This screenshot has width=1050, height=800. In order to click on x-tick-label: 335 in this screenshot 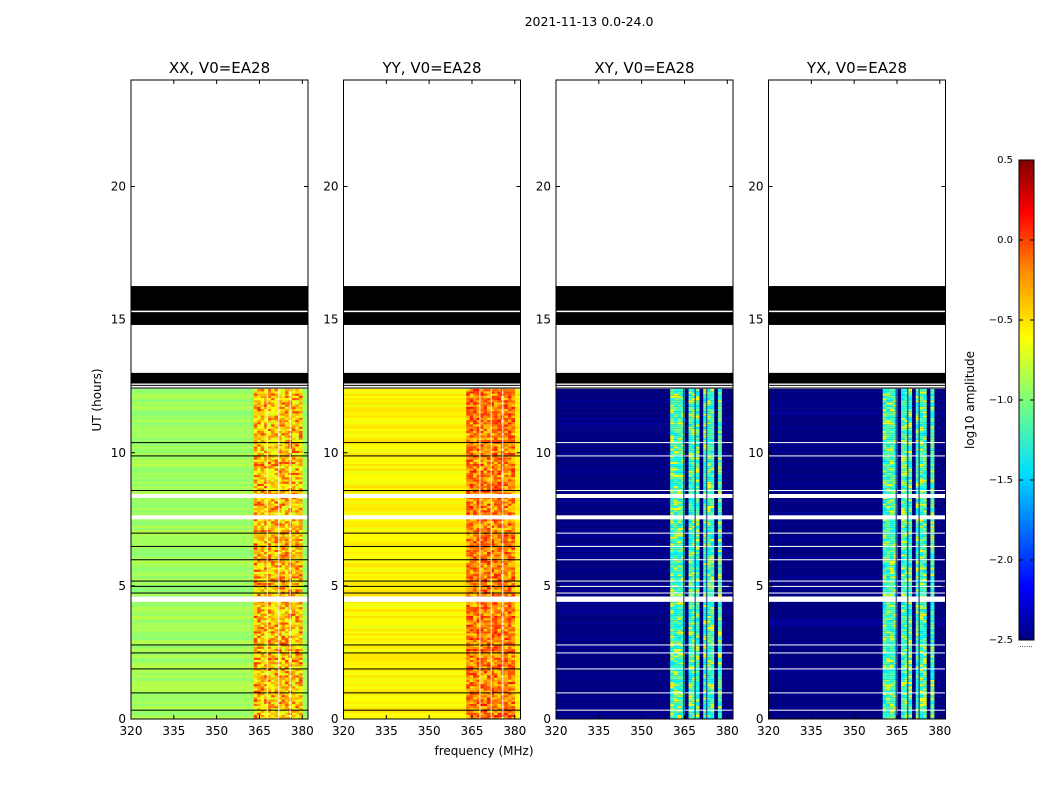, I will do `click(386, 731)`.